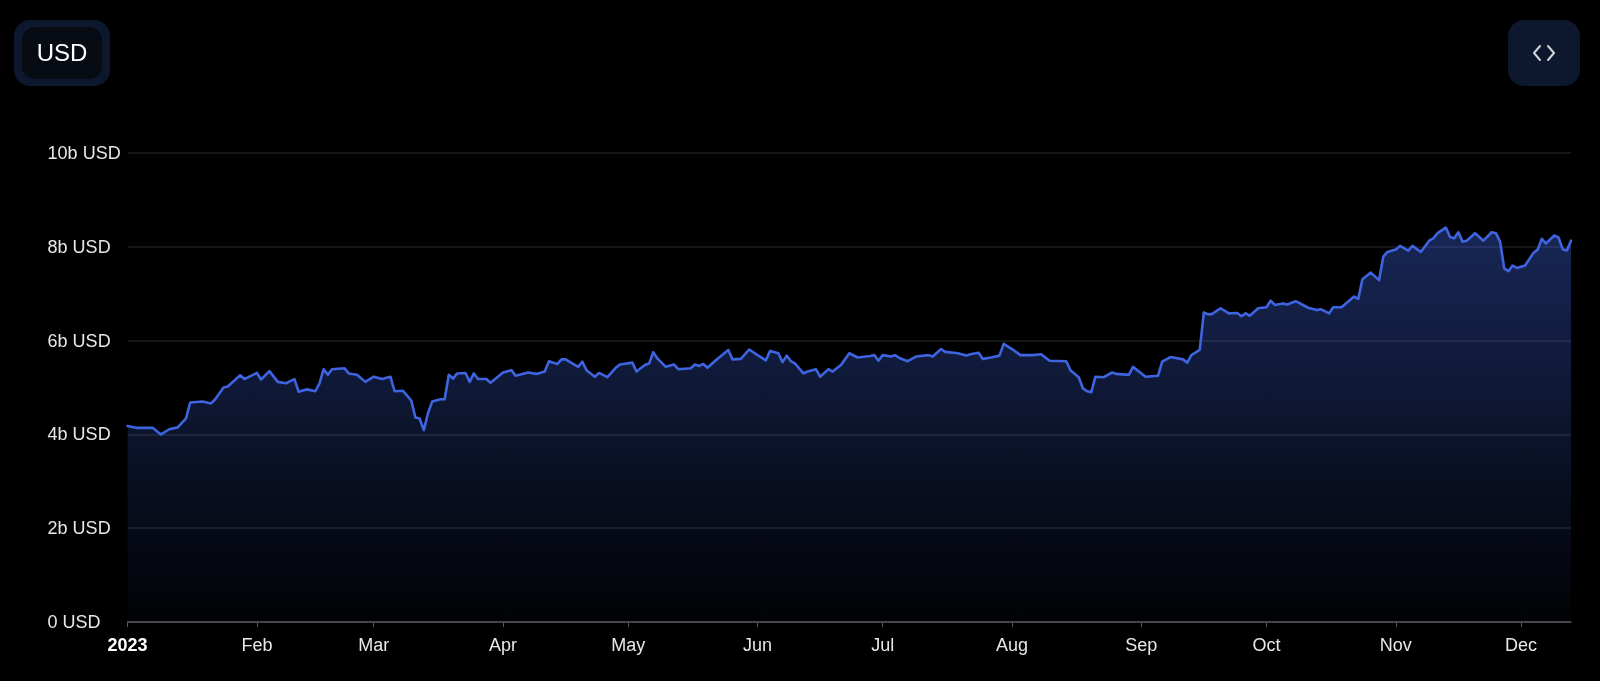  I want to click on x-tick-label: Dec, so click(1520, 645).